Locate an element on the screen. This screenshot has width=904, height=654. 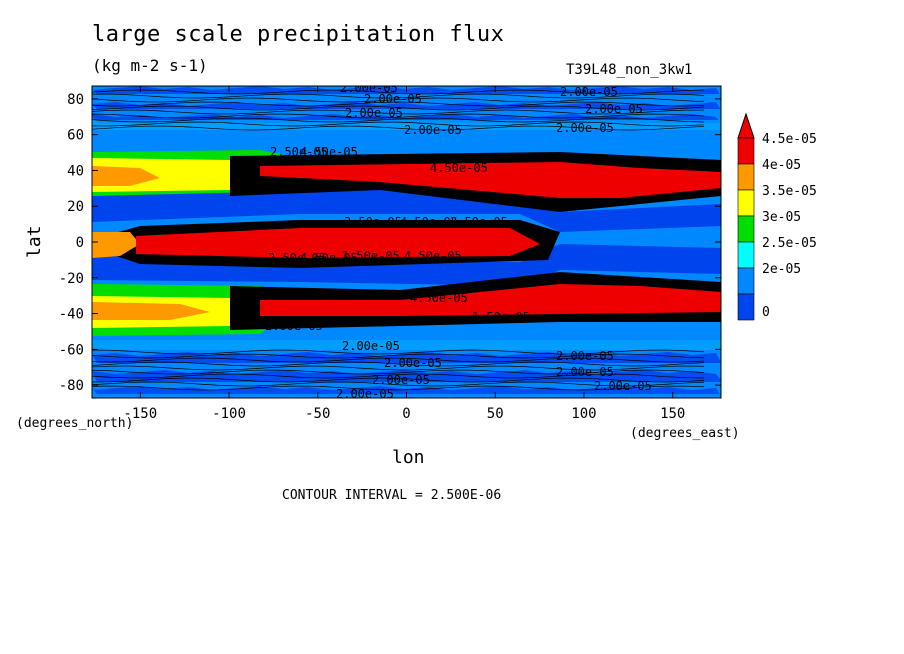
x-tick-label: -150 is located at coordinates (140, 414).